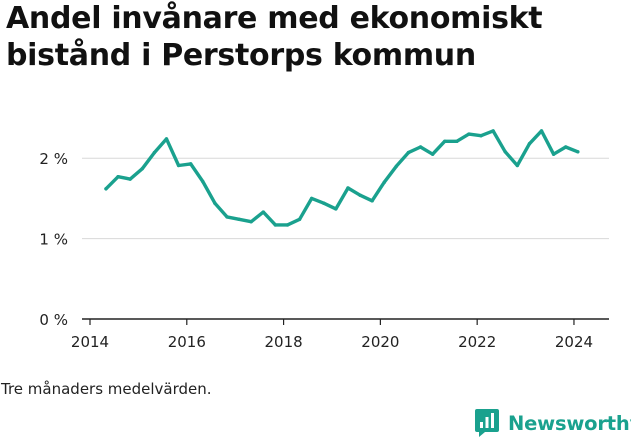 The image size is (631, 441). Describe the element at coordinates (332, 335) in the screenshot. I see `x-axis: 2014 2016 2018 2020 2022 2024` at that location.